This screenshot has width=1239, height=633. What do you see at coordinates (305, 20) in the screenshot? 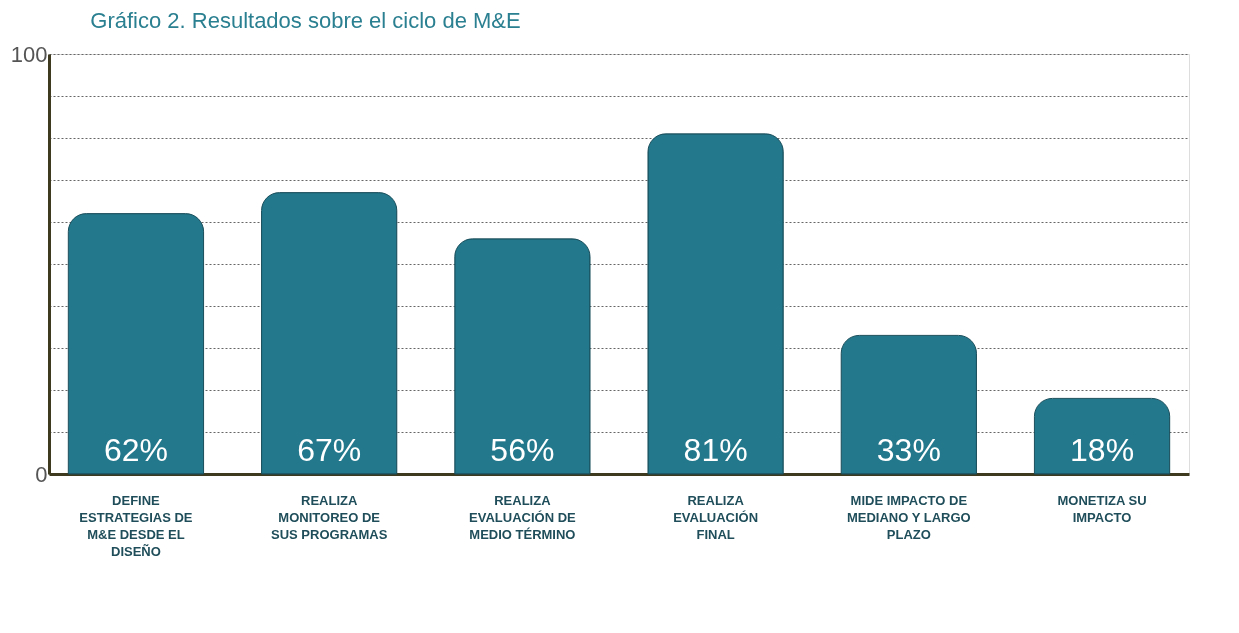
I see `chart-title: Gráfico 2. Resultados sobre el ciclo de M&E` at bounding box center [305, 20].